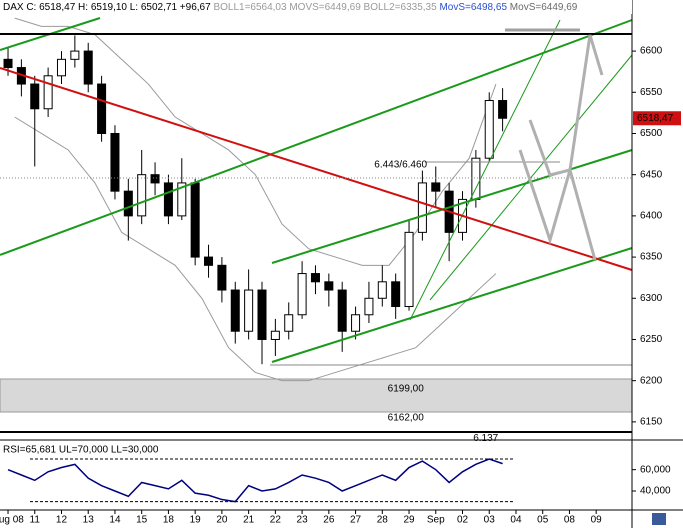 The width and height of the screenshot is (683, 528). Describe the element at coordinates (436, 301) in the screenshot. I see `annotations: 6.443/6.460 6199,00 6162,00 6.137` at that location.